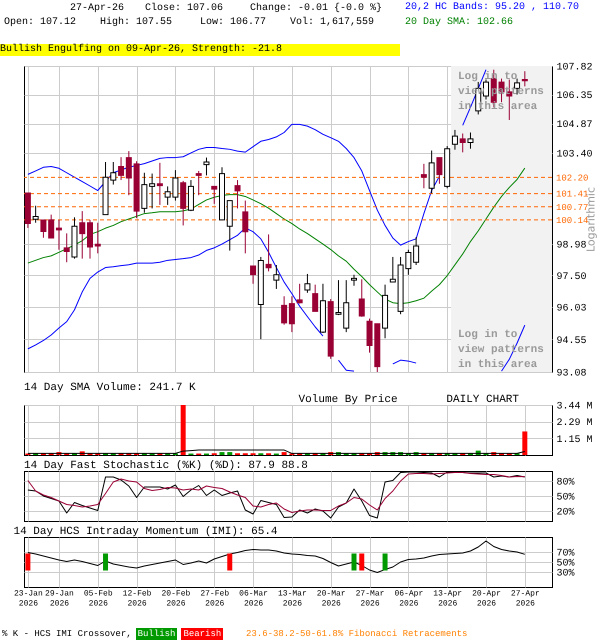 This screenshot has width=600, height=640. I want to click on x-tick-label: 29-Jan 2026, so click(59, 599).